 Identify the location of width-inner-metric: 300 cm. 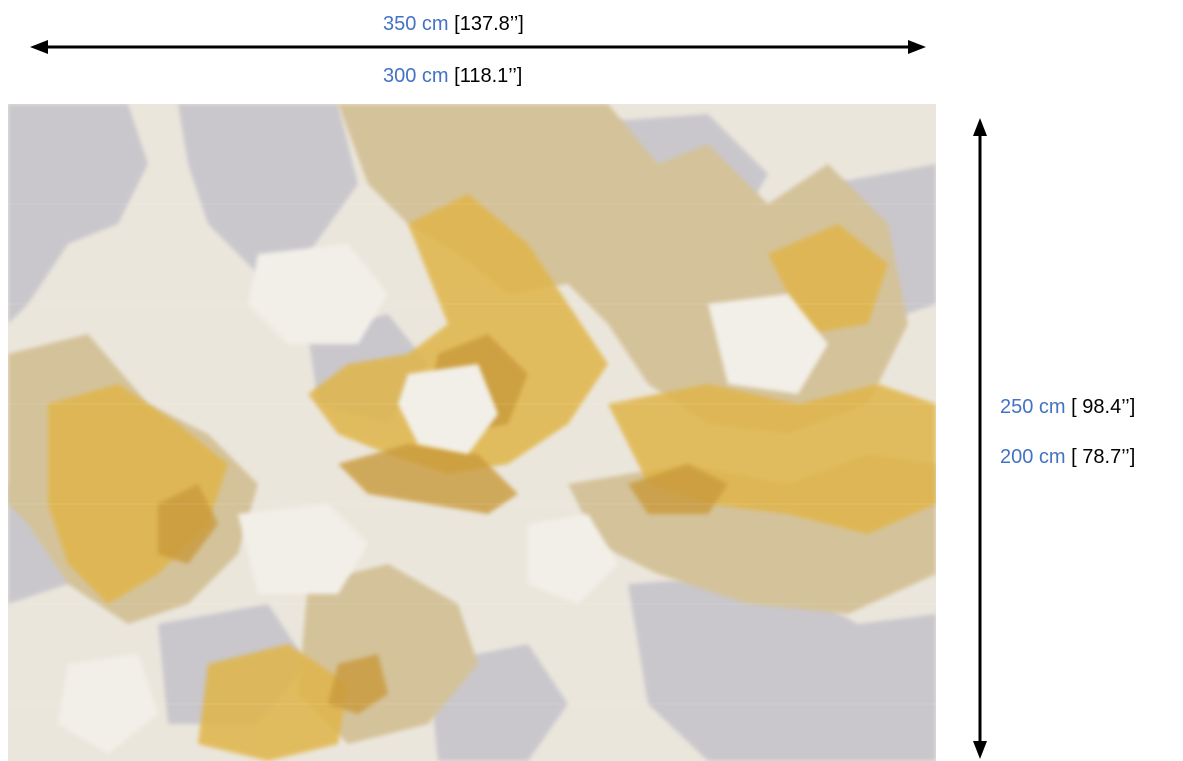
(416, 76).